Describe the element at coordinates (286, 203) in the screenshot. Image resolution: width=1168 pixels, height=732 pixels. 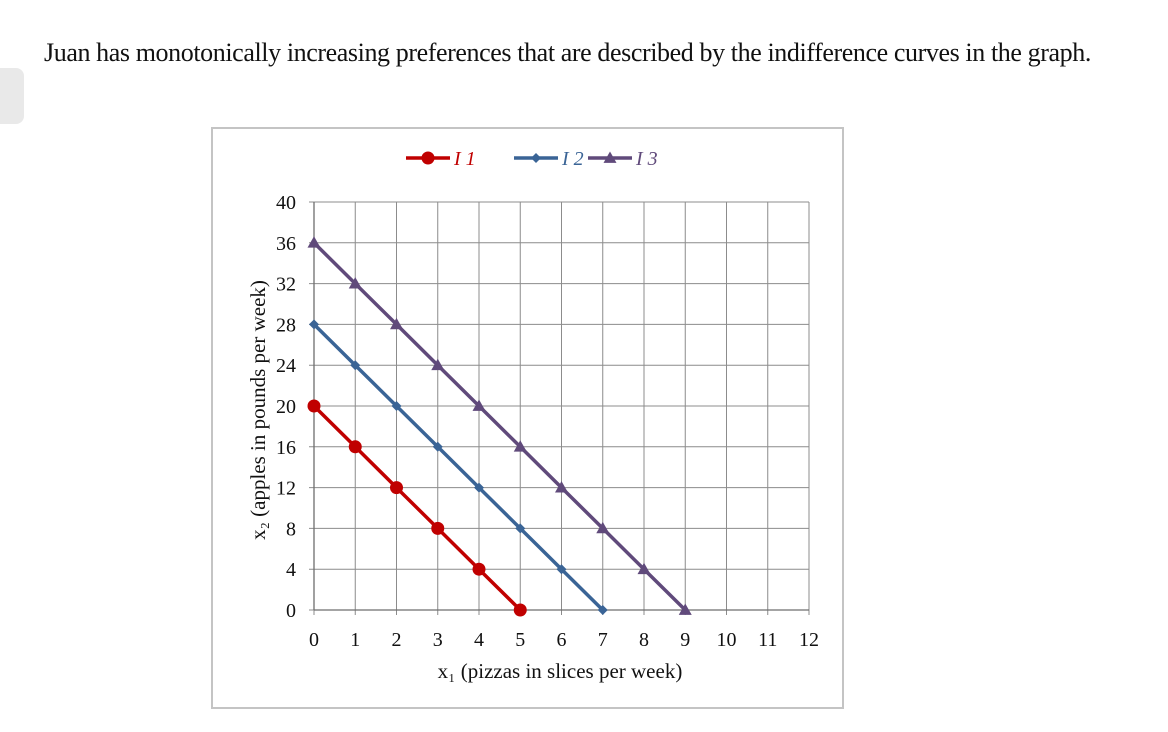
I see `y-tick-label: 40` at that location.